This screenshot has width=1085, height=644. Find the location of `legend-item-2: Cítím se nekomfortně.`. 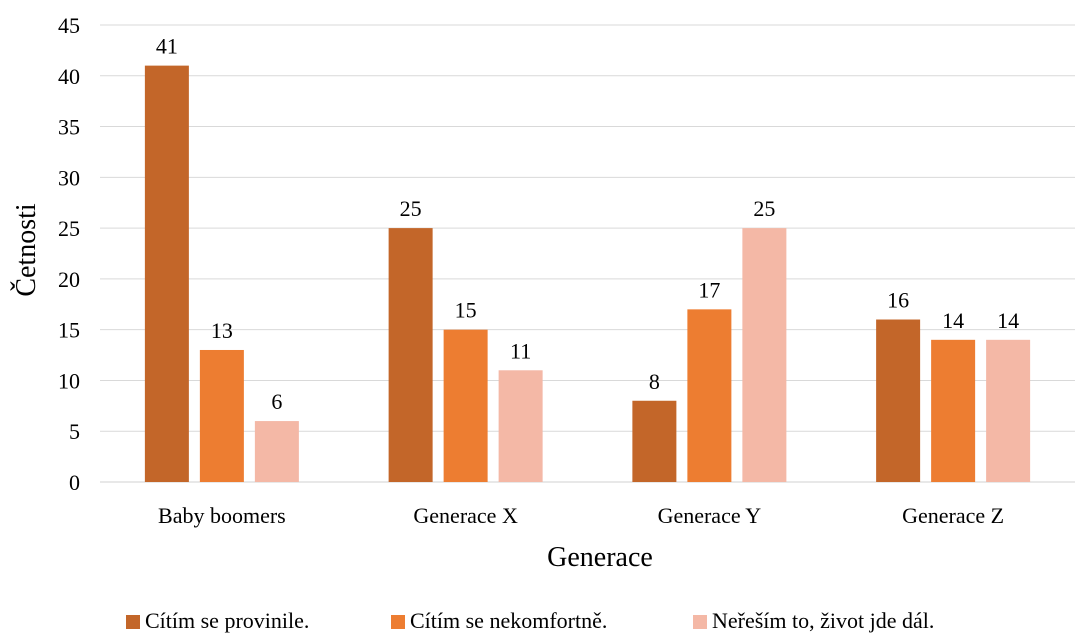

legend-item-2: Cítím se nekomfortně. is located at coordinates (499, 620).